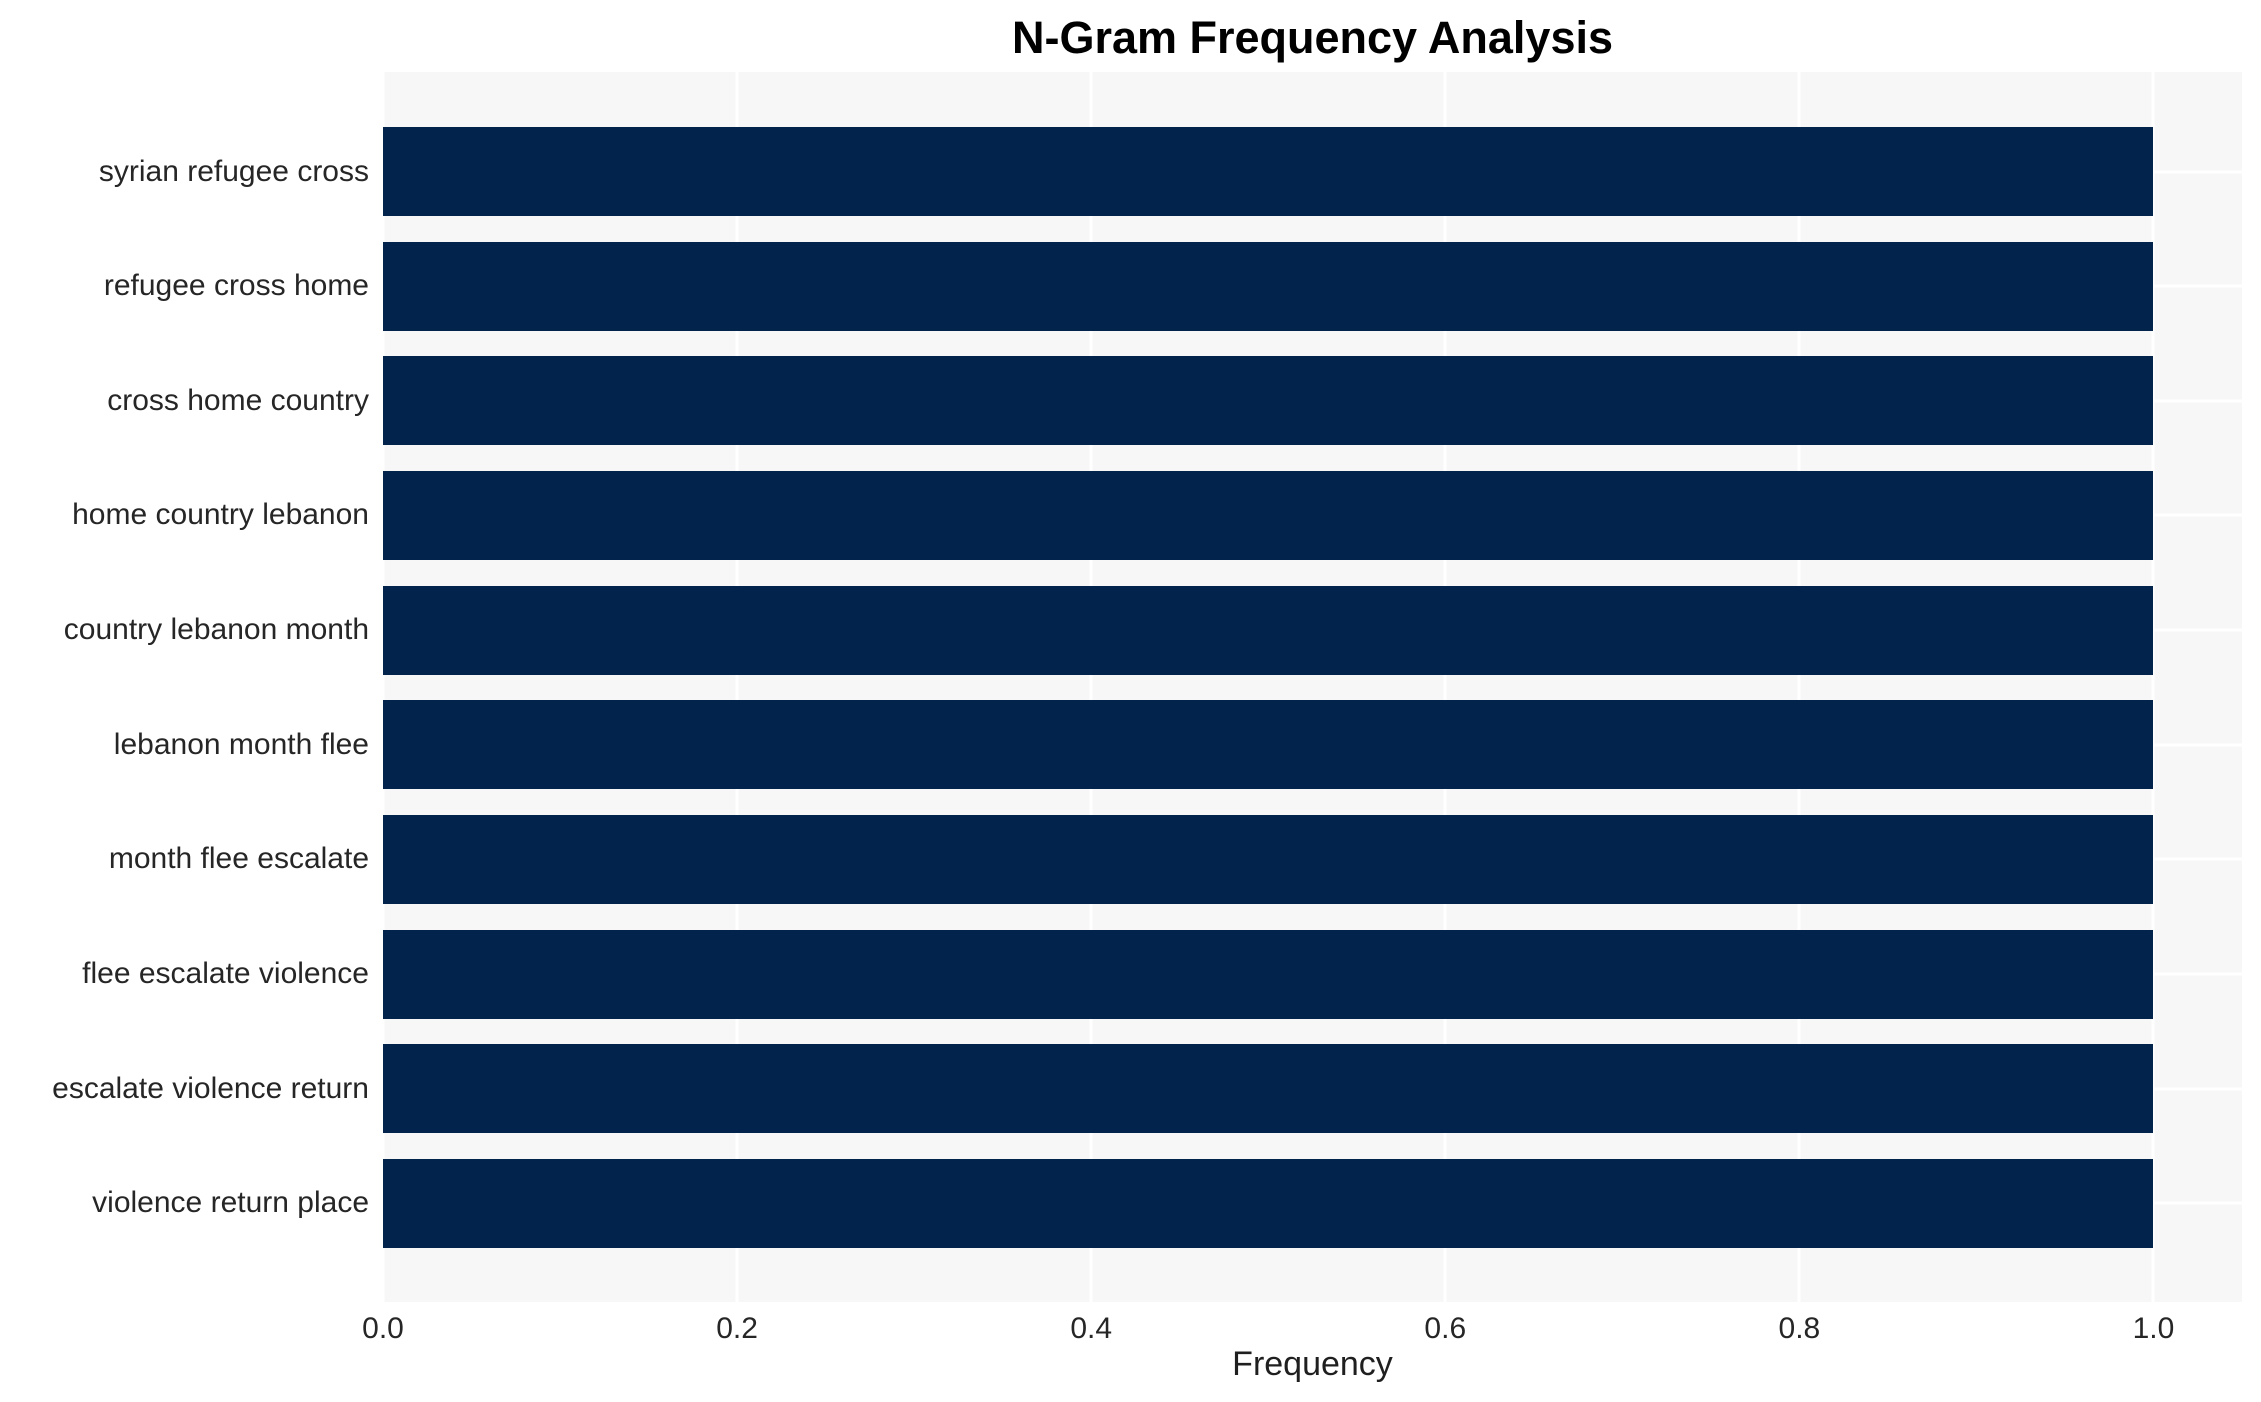  What do you see at coordinates (383, 1328) in the screenshot?
I see `x-tick-label: 0.0` at bounding box center [383, 1328].